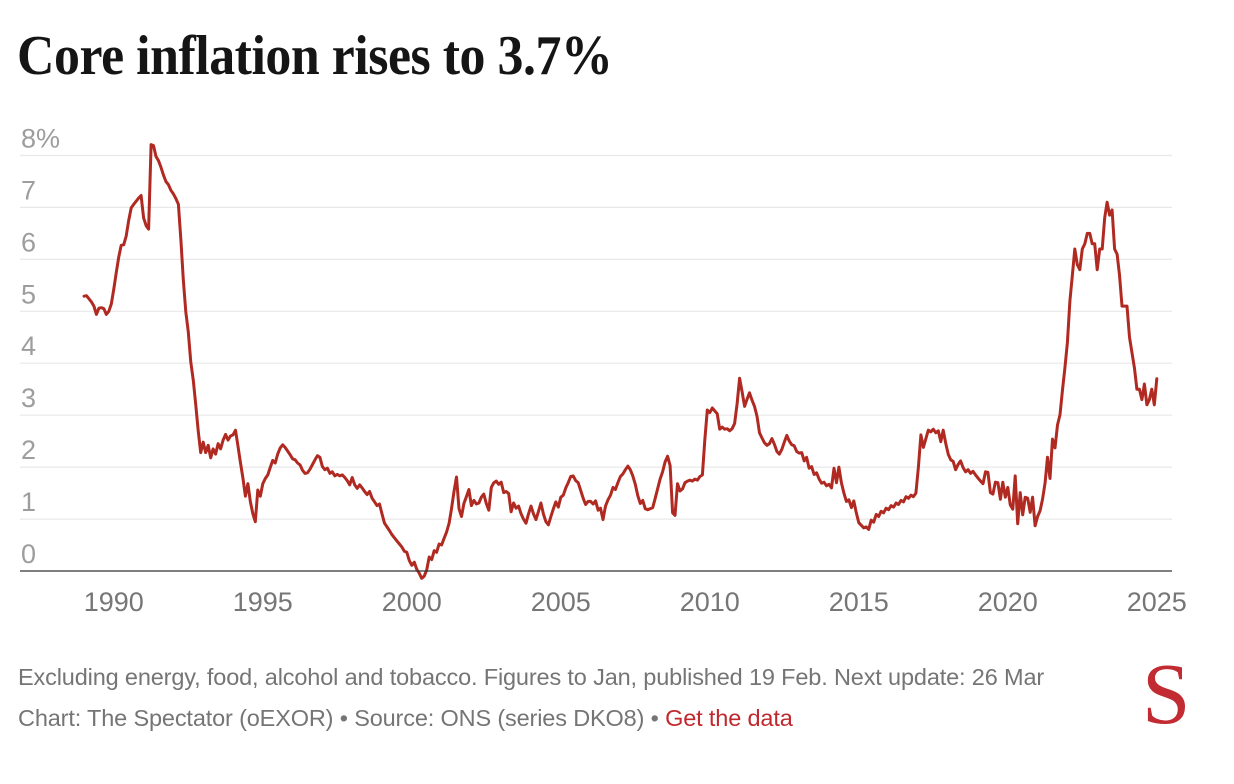 The height and width of the screenshot is (784, 1234). What do you see at coordinates (1008, 602) in the screenshot?
I see `svg-text: 2020` at bounding box center [1008, 602].